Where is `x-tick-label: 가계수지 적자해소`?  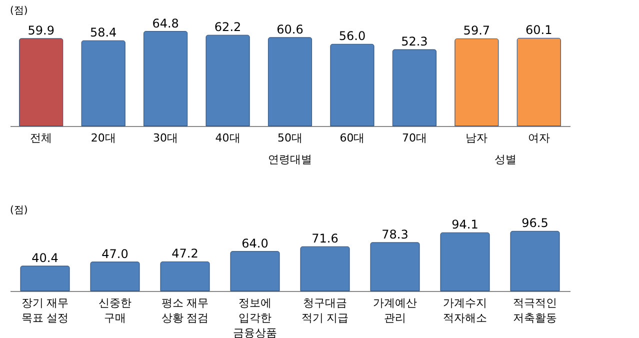 x-tick-label: 가계수지 적자해소 is located at coordinates (465, 310).